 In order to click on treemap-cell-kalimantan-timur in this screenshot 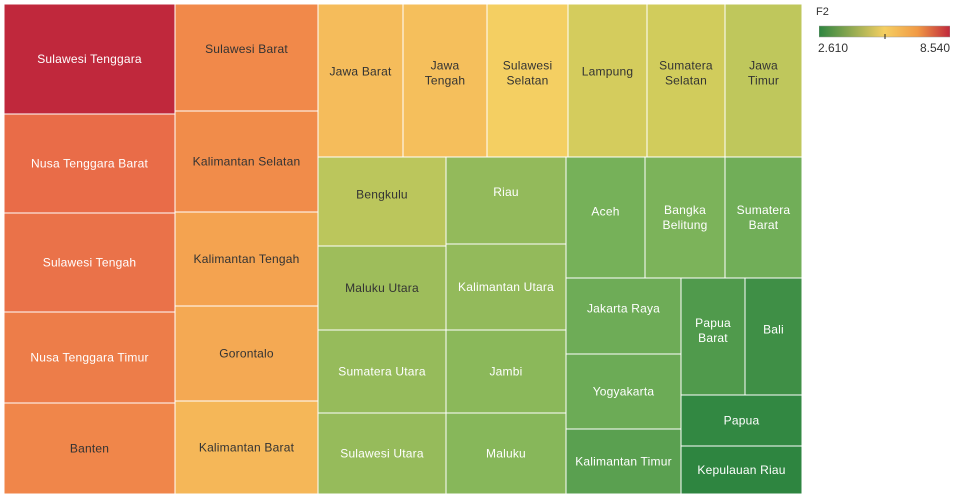, I will do `click(623, 461)`.